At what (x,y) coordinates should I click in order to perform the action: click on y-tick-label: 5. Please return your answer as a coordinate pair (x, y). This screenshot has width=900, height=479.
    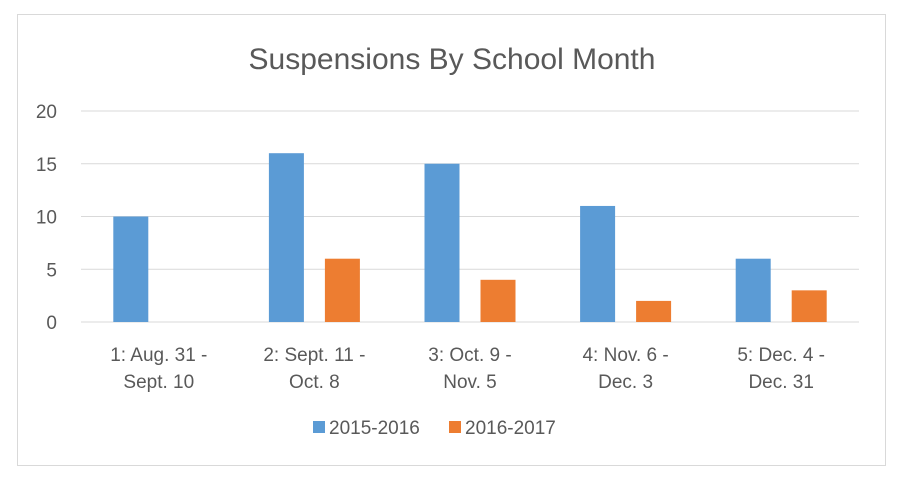
    Looking at the image, I should click on (51, 270).